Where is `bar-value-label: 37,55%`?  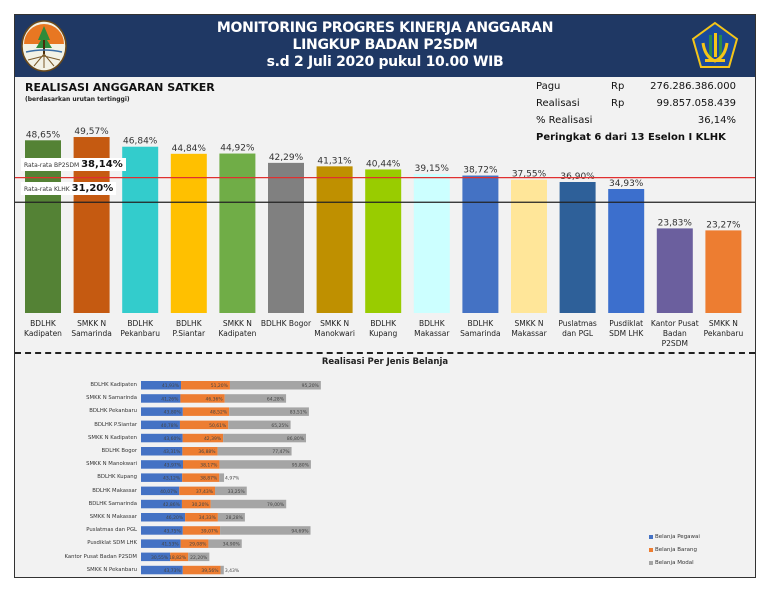 bar-value-label: 37,55% is located at coordinates (529, 175).